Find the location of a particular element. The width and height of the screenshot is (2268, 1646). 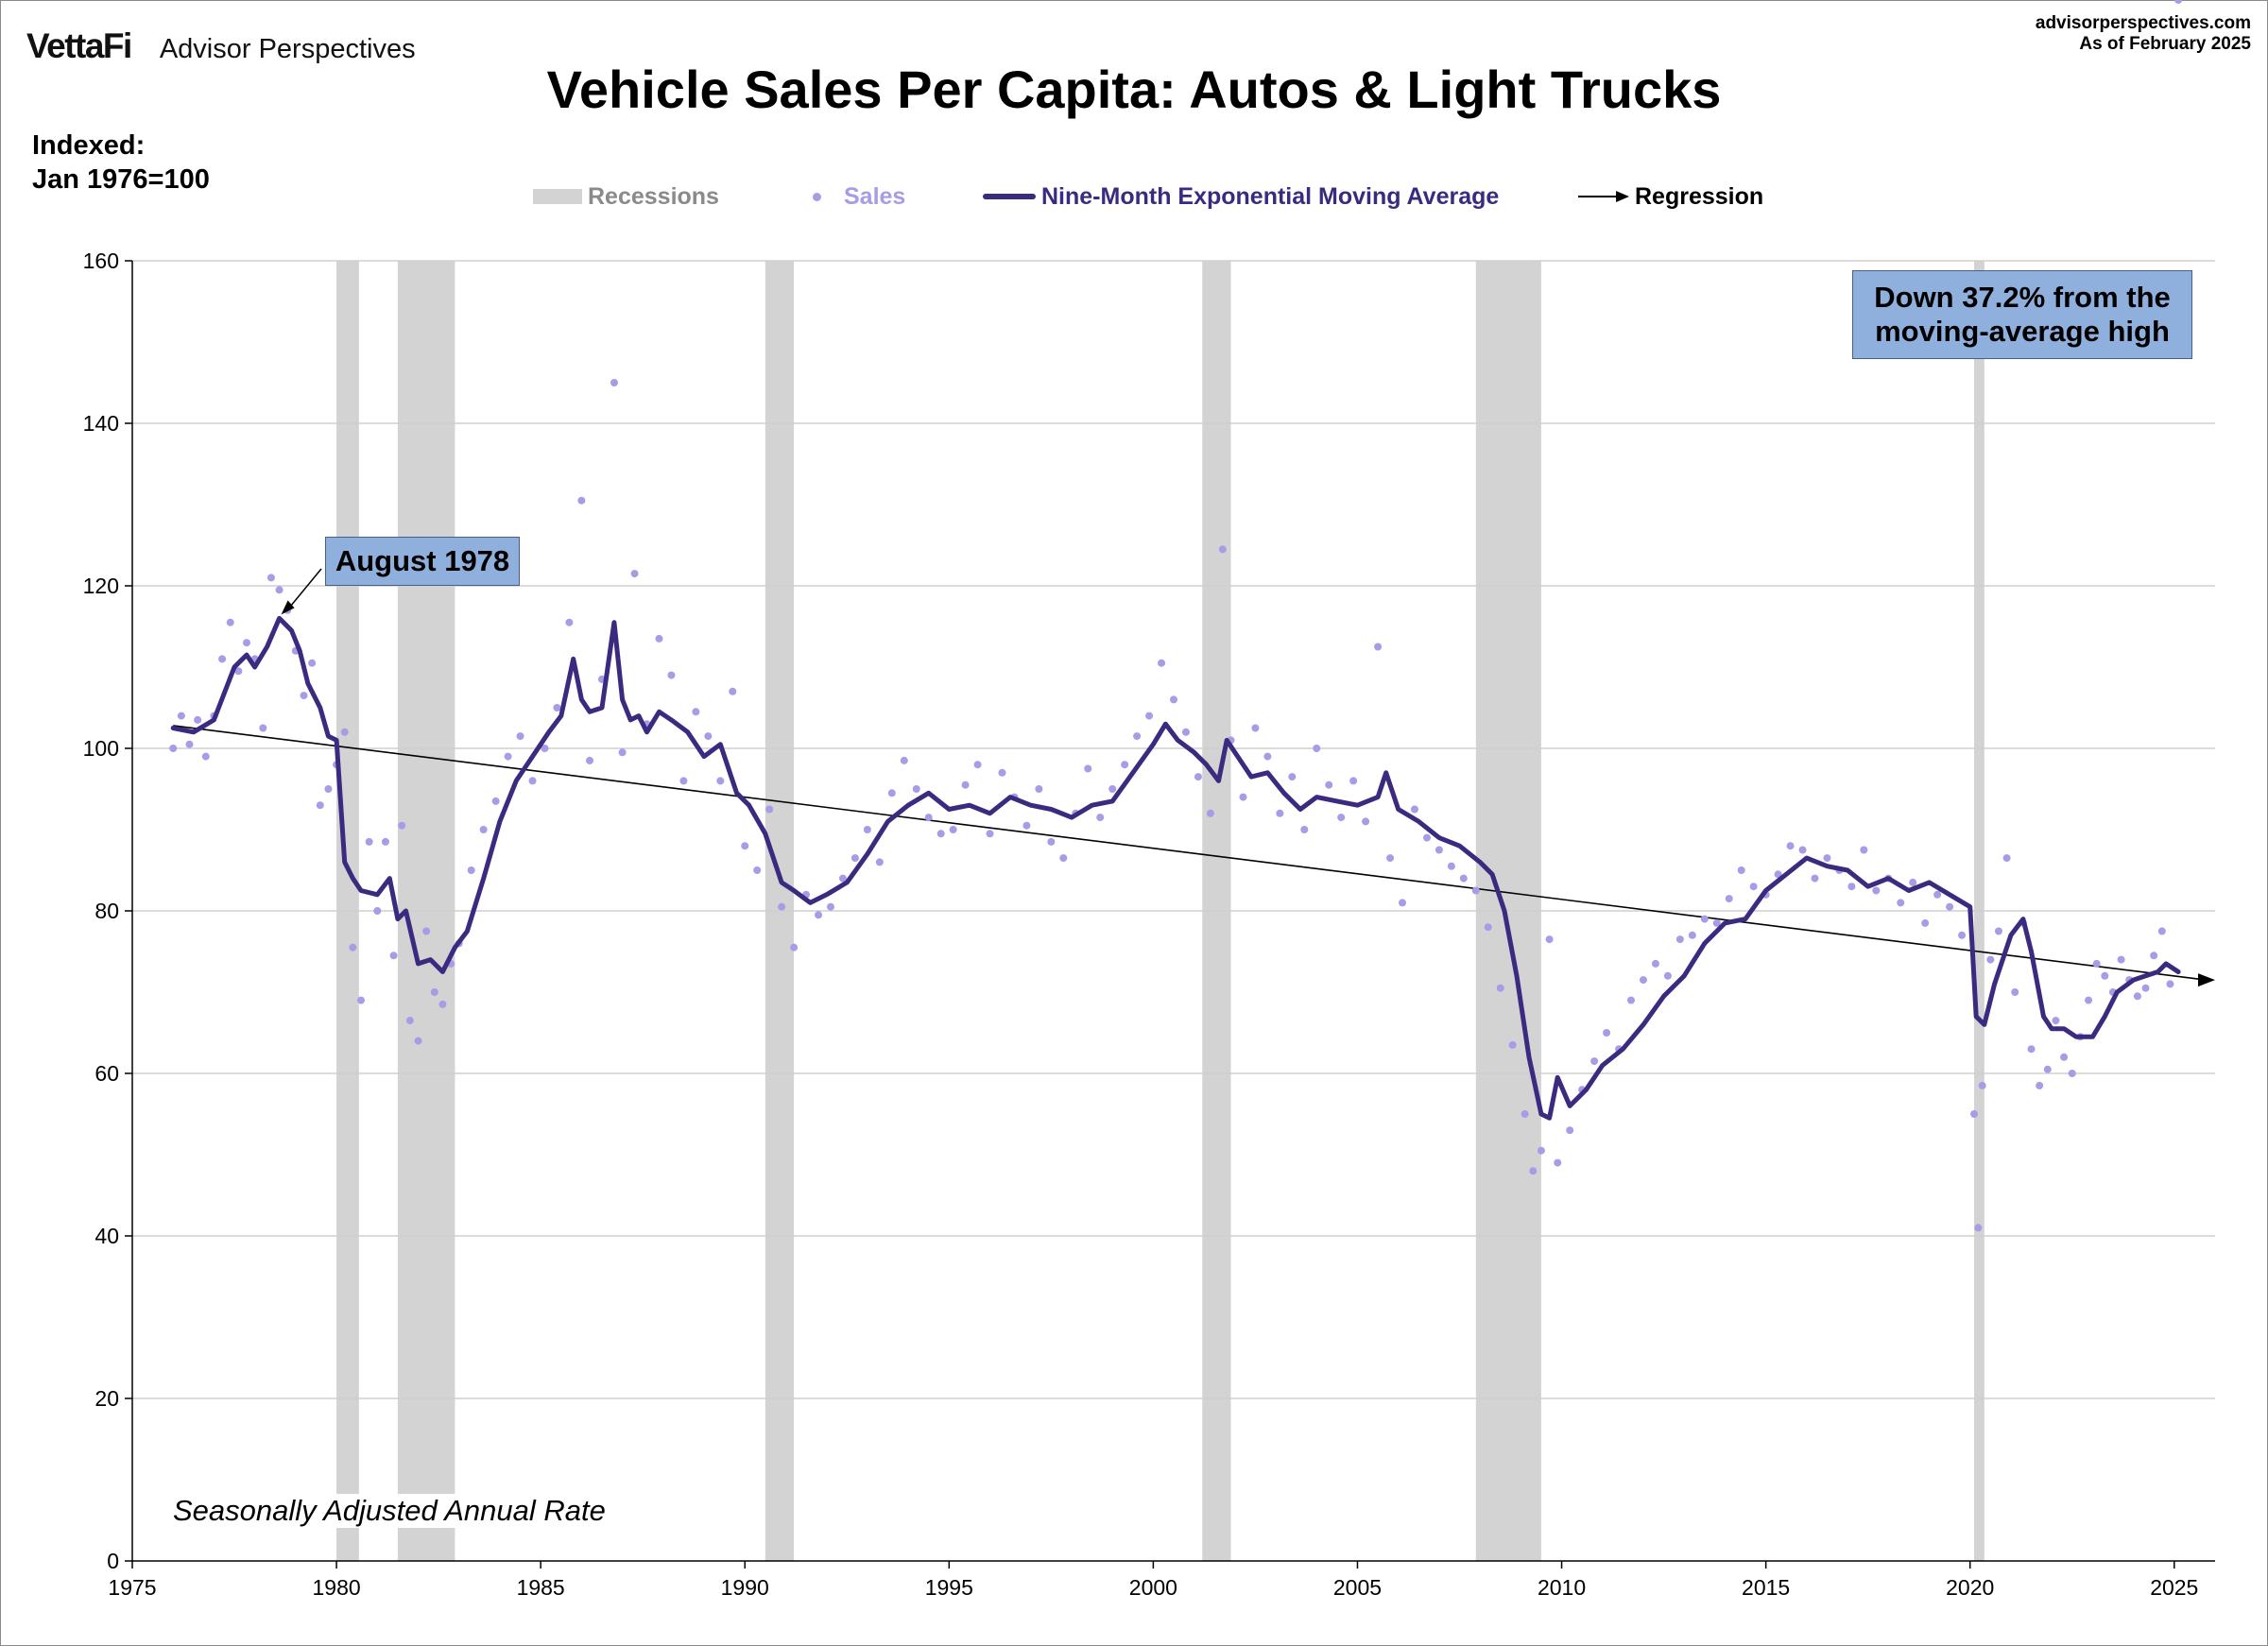

site-url: advisorperspectives.com is located at coordinates (2143, 23).